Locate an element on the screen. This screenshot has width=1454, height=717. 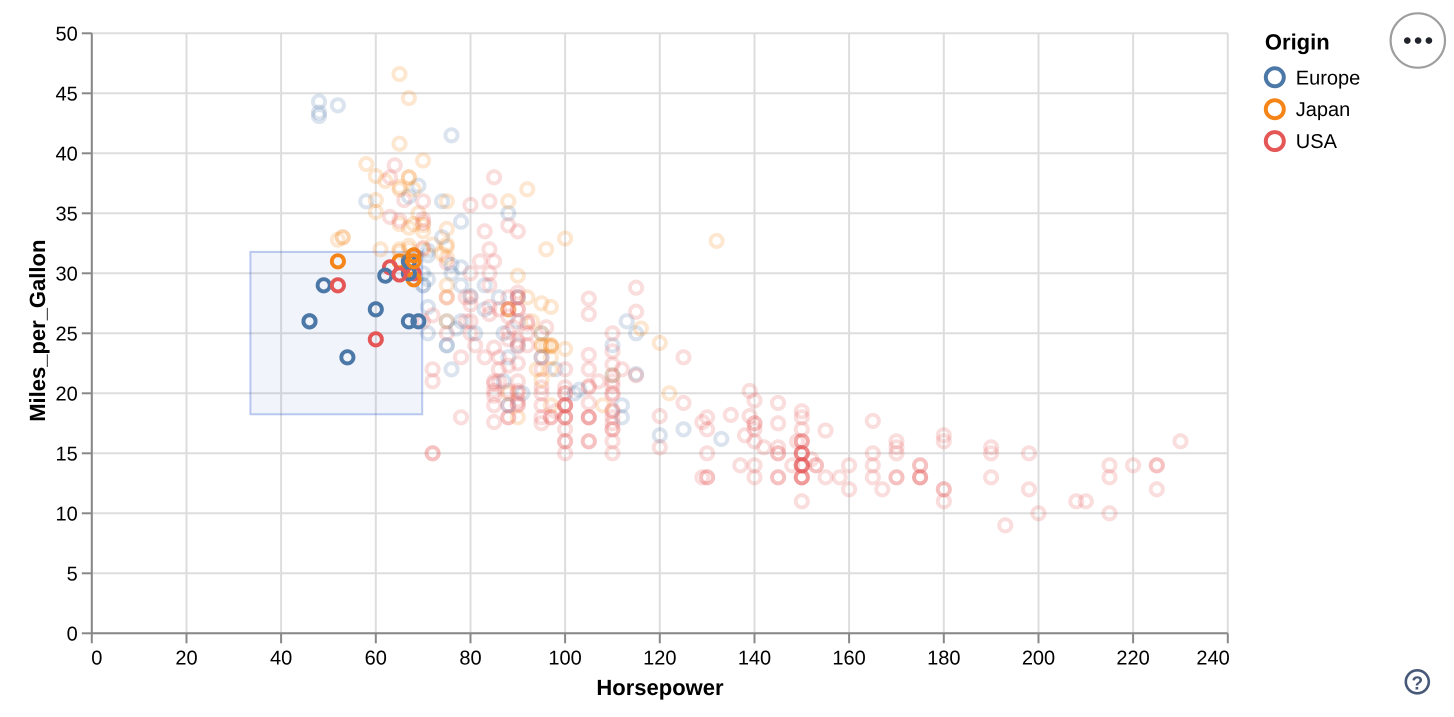
svg-text: 240 is located at coordinates (1212, 659).